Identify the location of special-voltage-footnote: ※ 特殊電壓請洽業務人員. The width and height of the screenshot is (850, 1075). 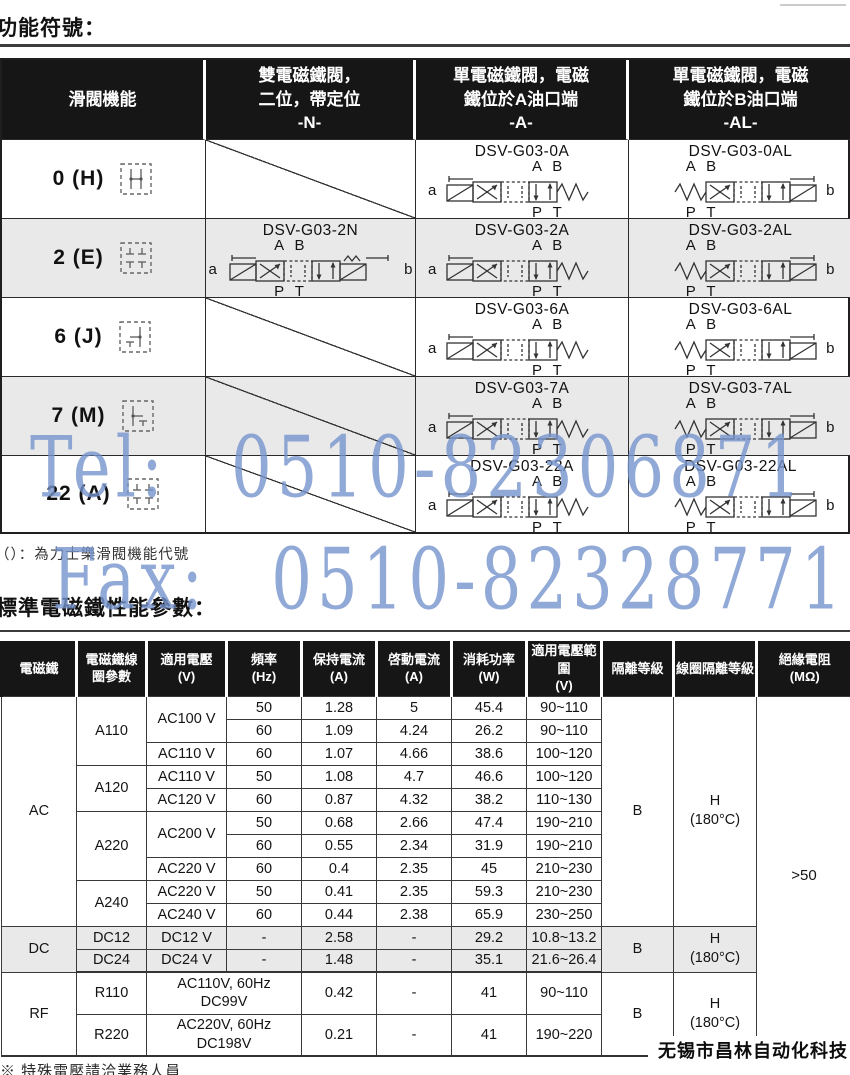
(91, 1069).